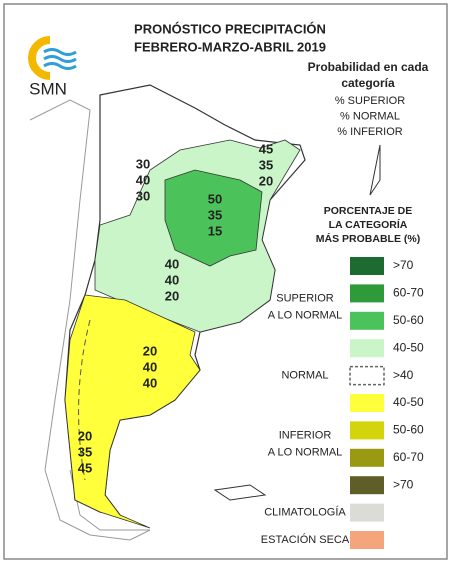  I want to click on logo-text: SMN, so click(48, 88).